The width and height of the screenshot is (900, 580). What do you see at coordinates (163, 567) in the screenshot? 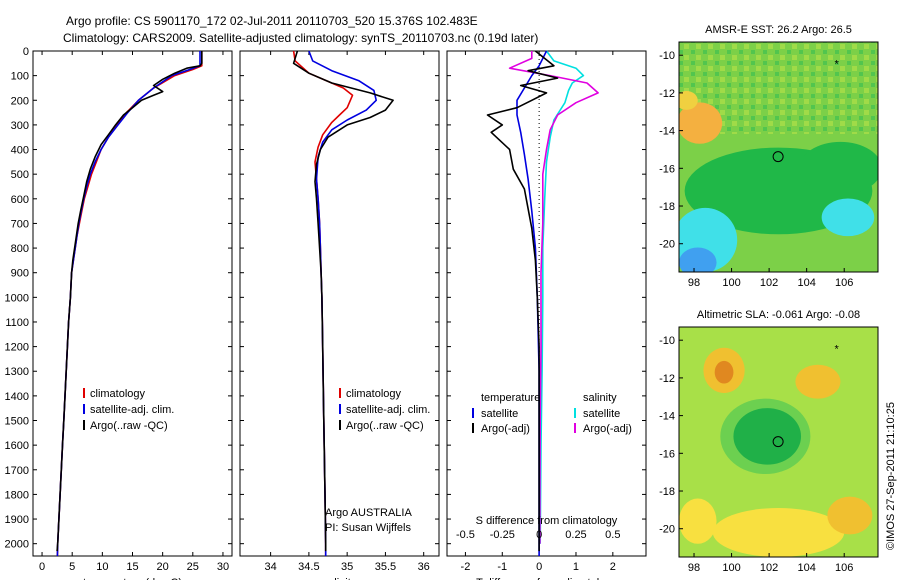
I see `x-tick-label: 20` at bounding box center [163, 567].